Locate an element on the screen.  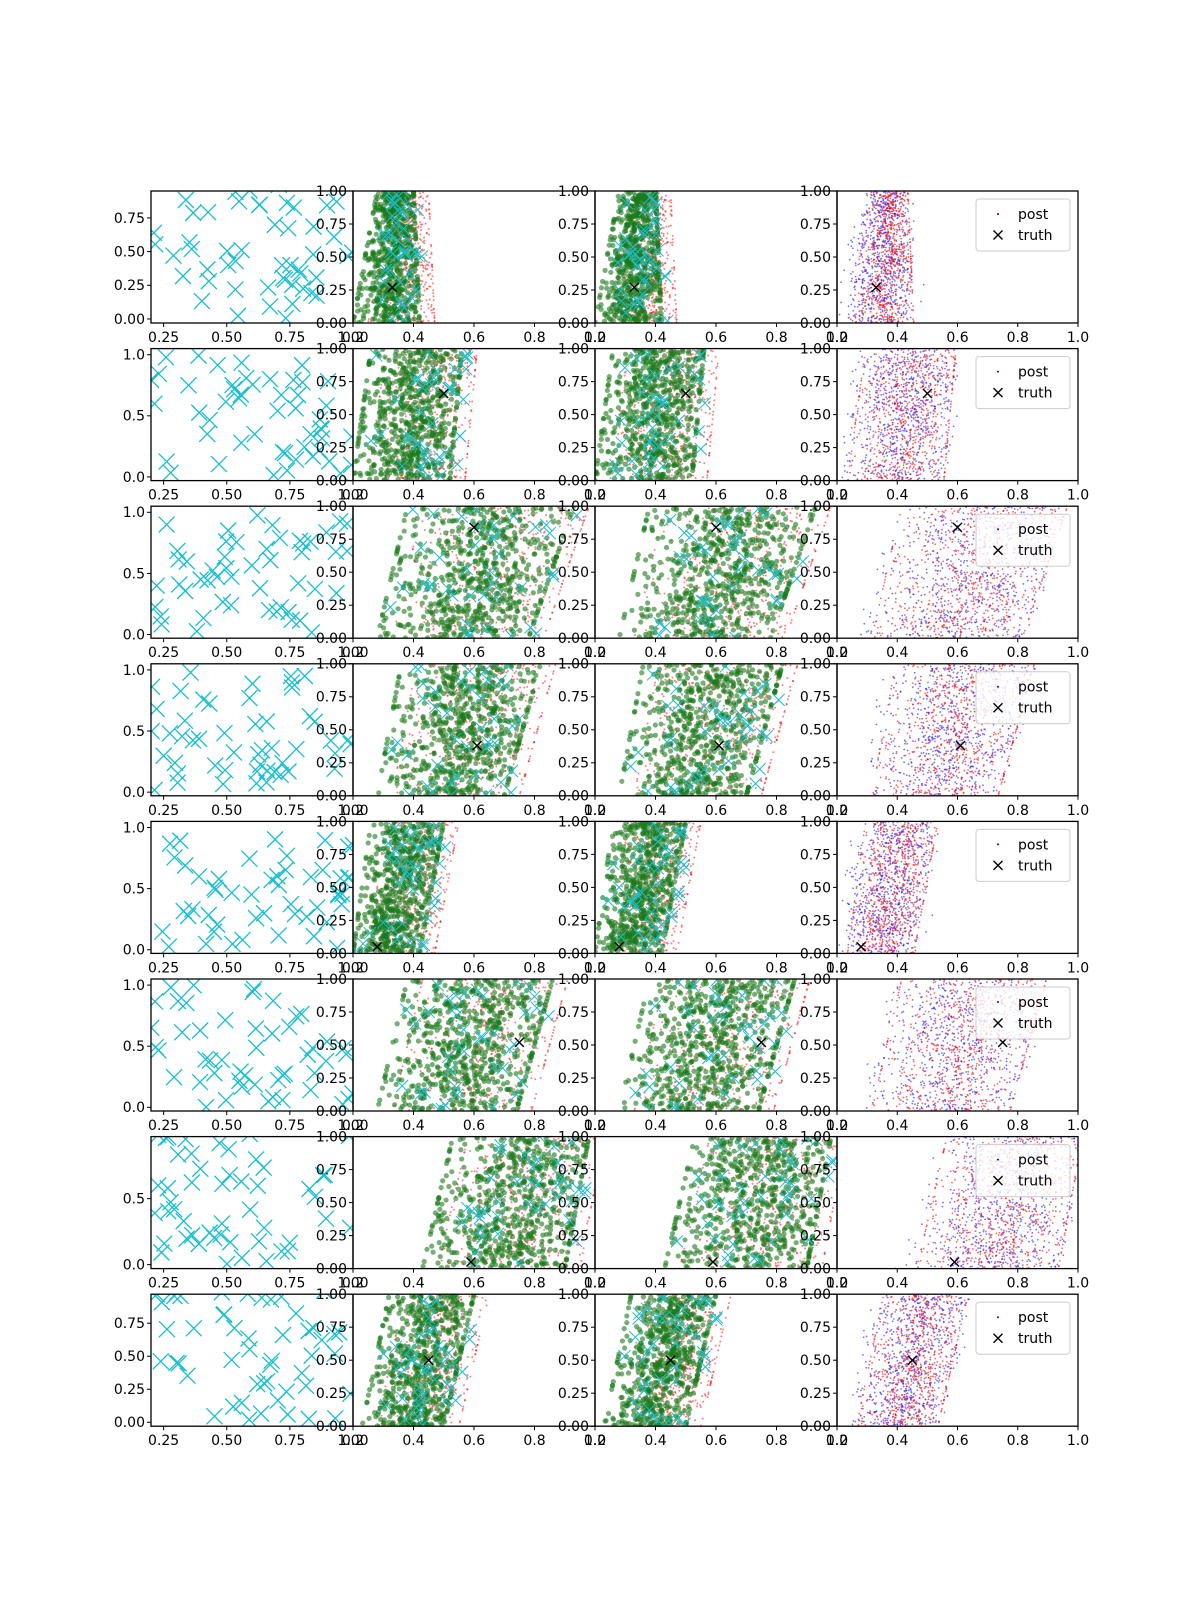
x-tick-label: 1.0 is located at coordinates (837, 338).